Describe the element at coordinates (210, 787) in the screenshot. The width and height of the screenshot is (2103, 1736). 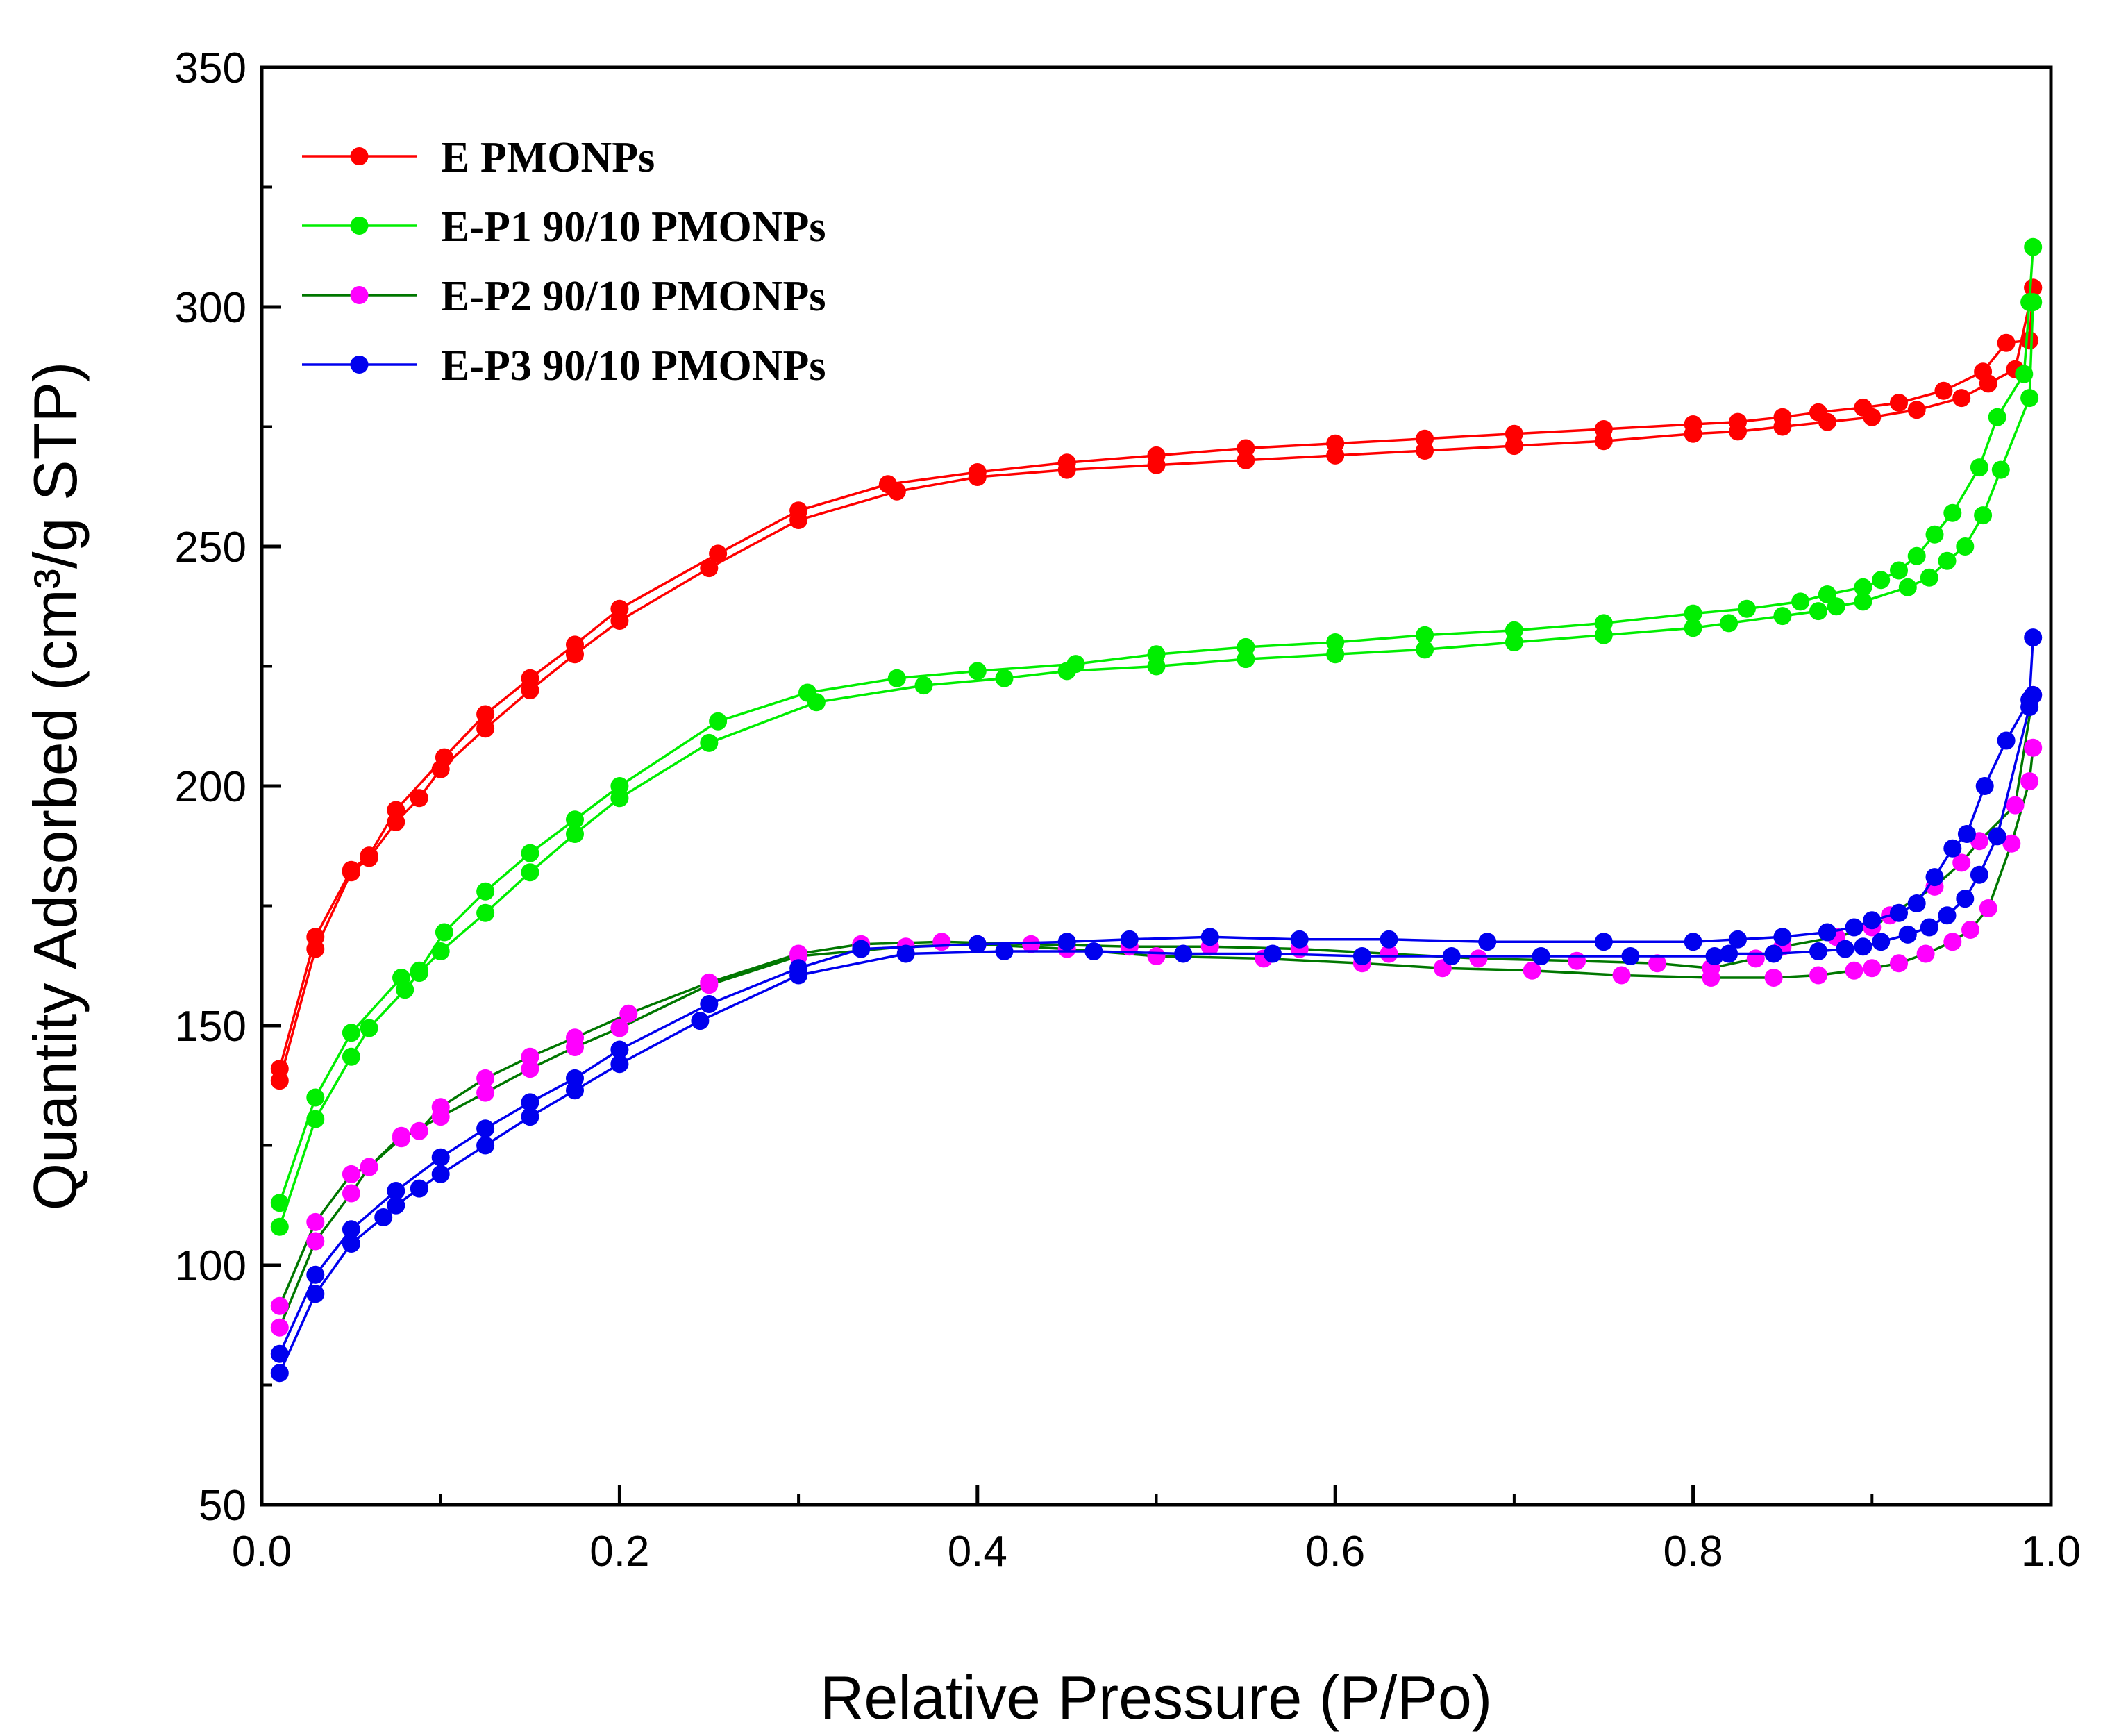
I see `y-tick-label: 200` at that location.